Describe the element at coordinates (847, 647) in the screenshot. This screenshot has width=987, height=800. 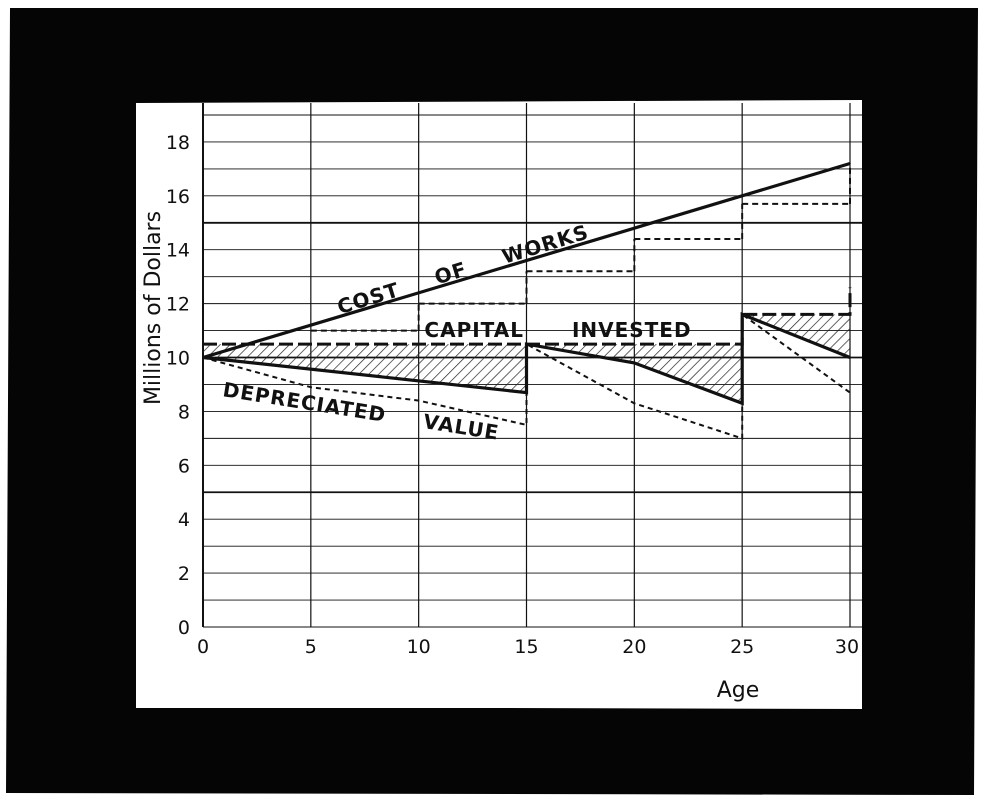
I see `x-tick-label: 30` at that location.